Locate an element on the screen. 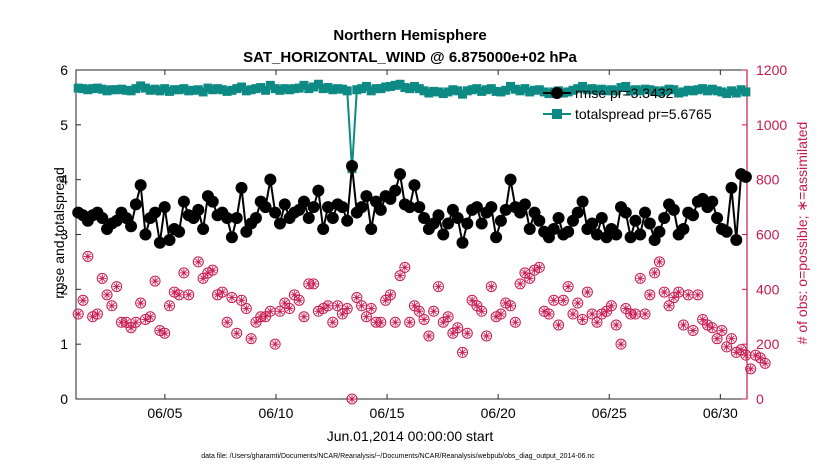  y-tick-label-left: 1 is located at coordinates (64, 344).